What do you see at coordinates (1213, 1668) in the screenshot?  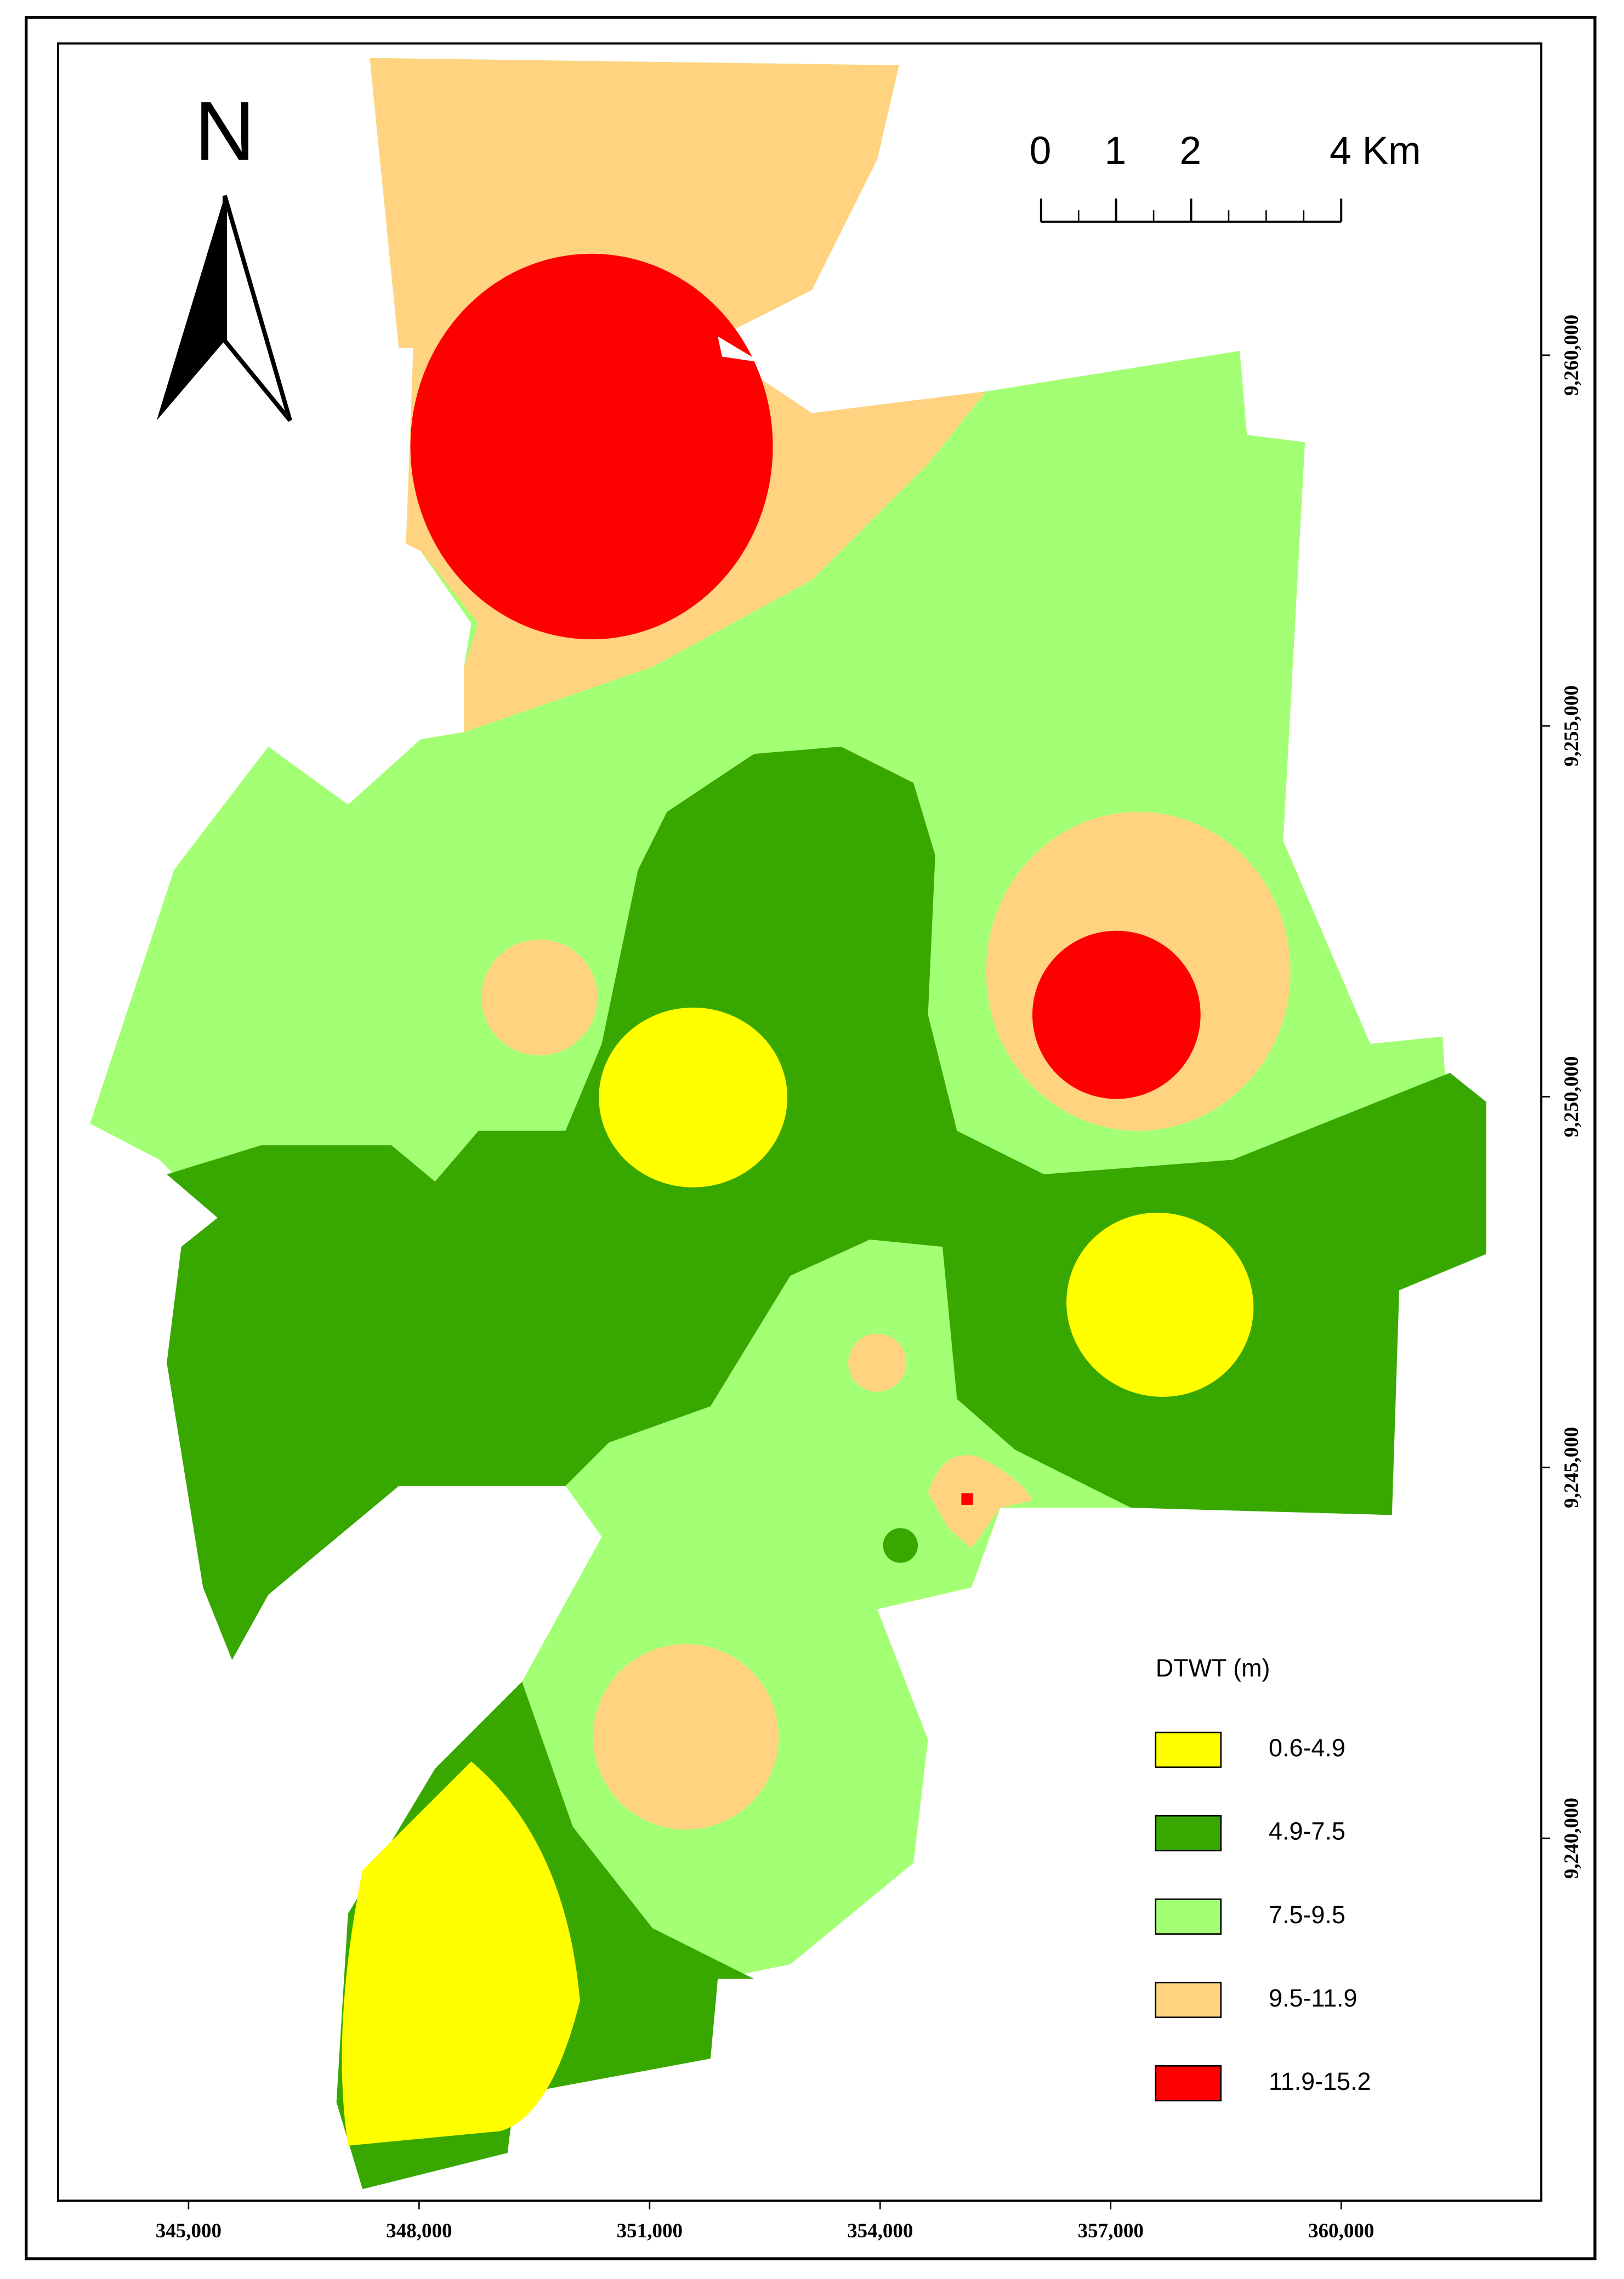 I see `legend-title: DTWT (m)` at bounding box center [1213, 1668].